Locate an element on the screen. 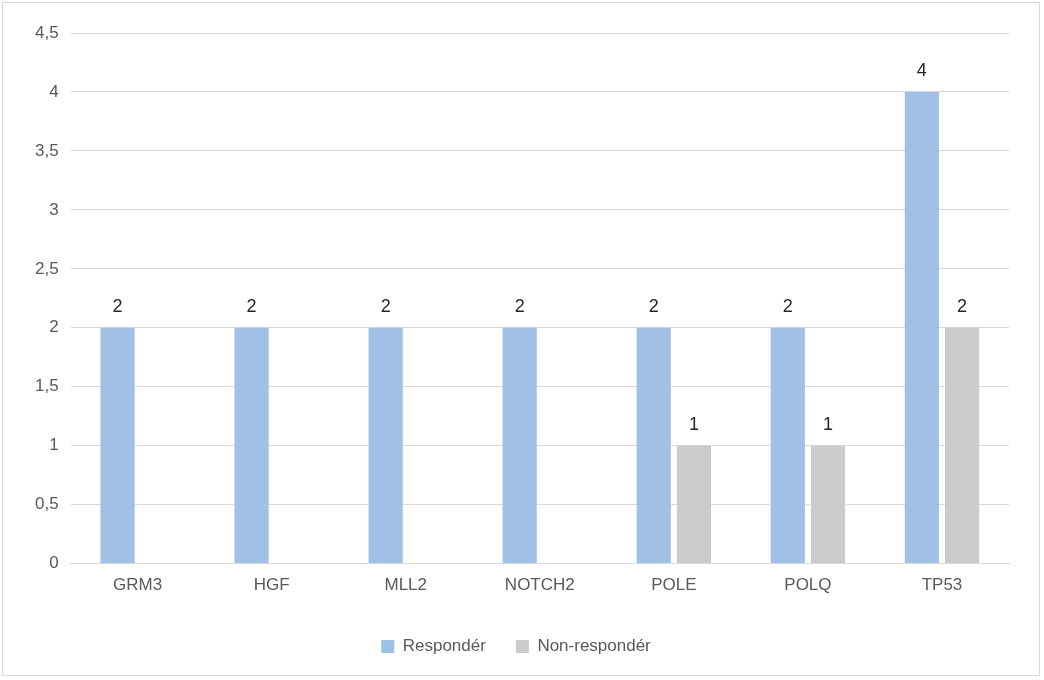  legend-label: Respondér is located at coordinates (444, 646).